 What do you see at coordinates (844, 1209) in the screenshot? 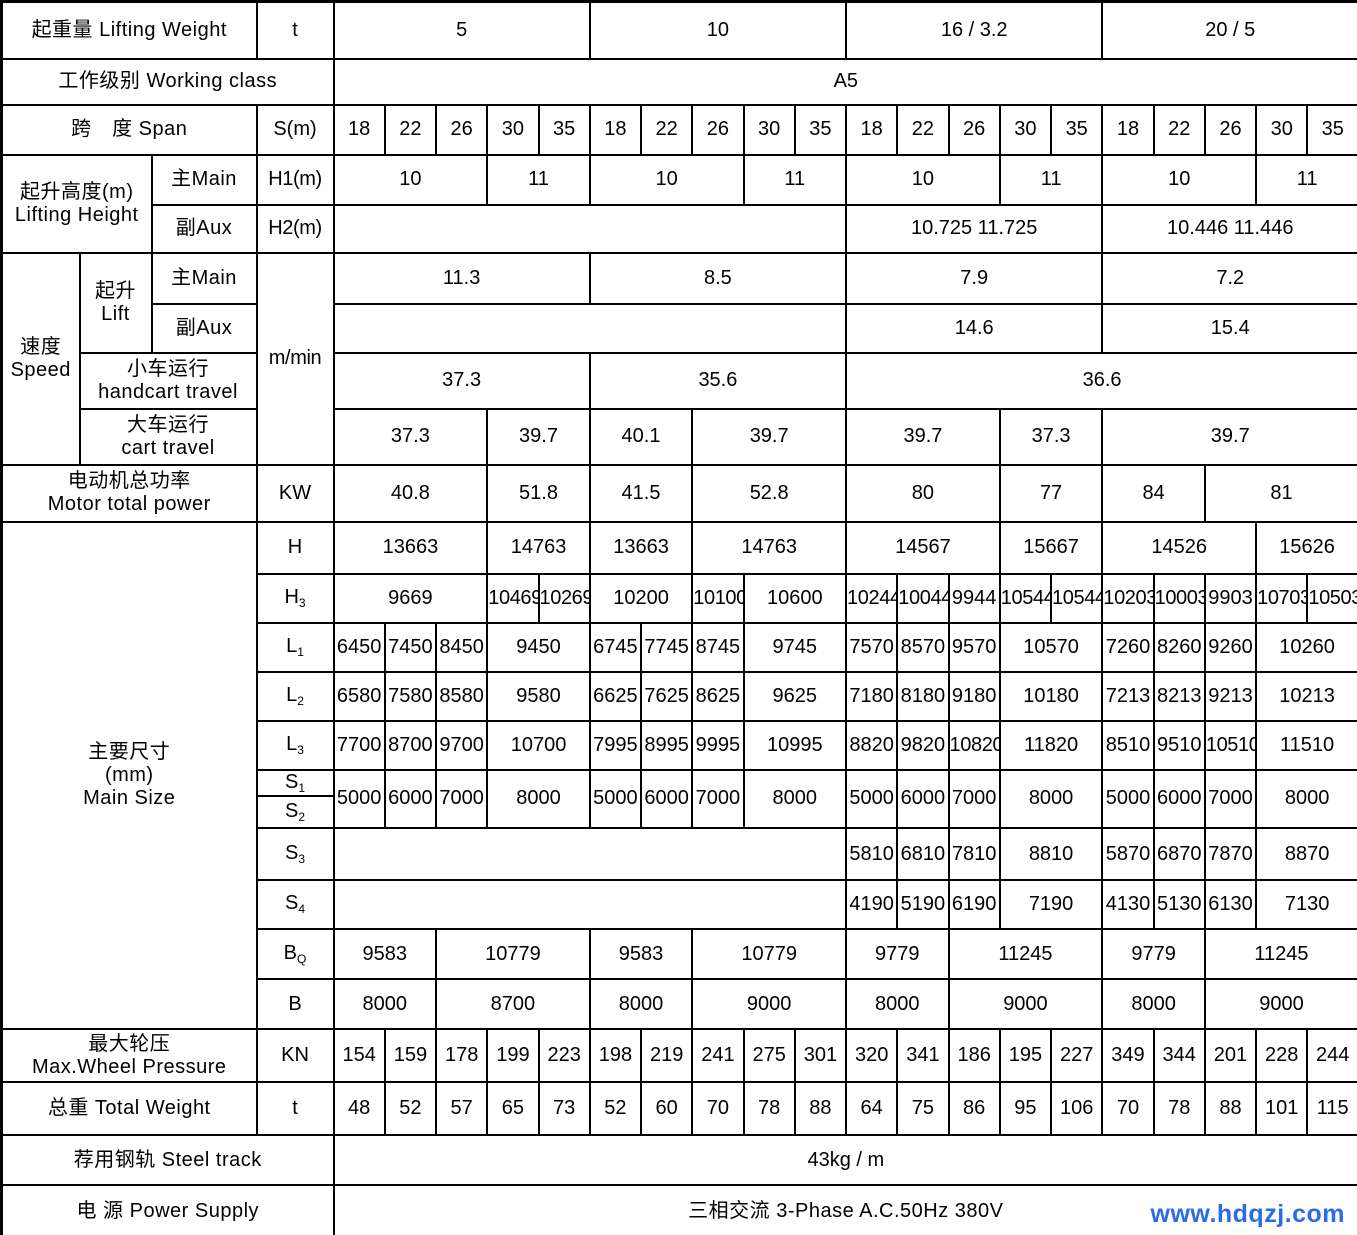
I see `table-cell: 三相交流 3-Phase A.C.50Hz 380V` at bounding box center [844, 1209].